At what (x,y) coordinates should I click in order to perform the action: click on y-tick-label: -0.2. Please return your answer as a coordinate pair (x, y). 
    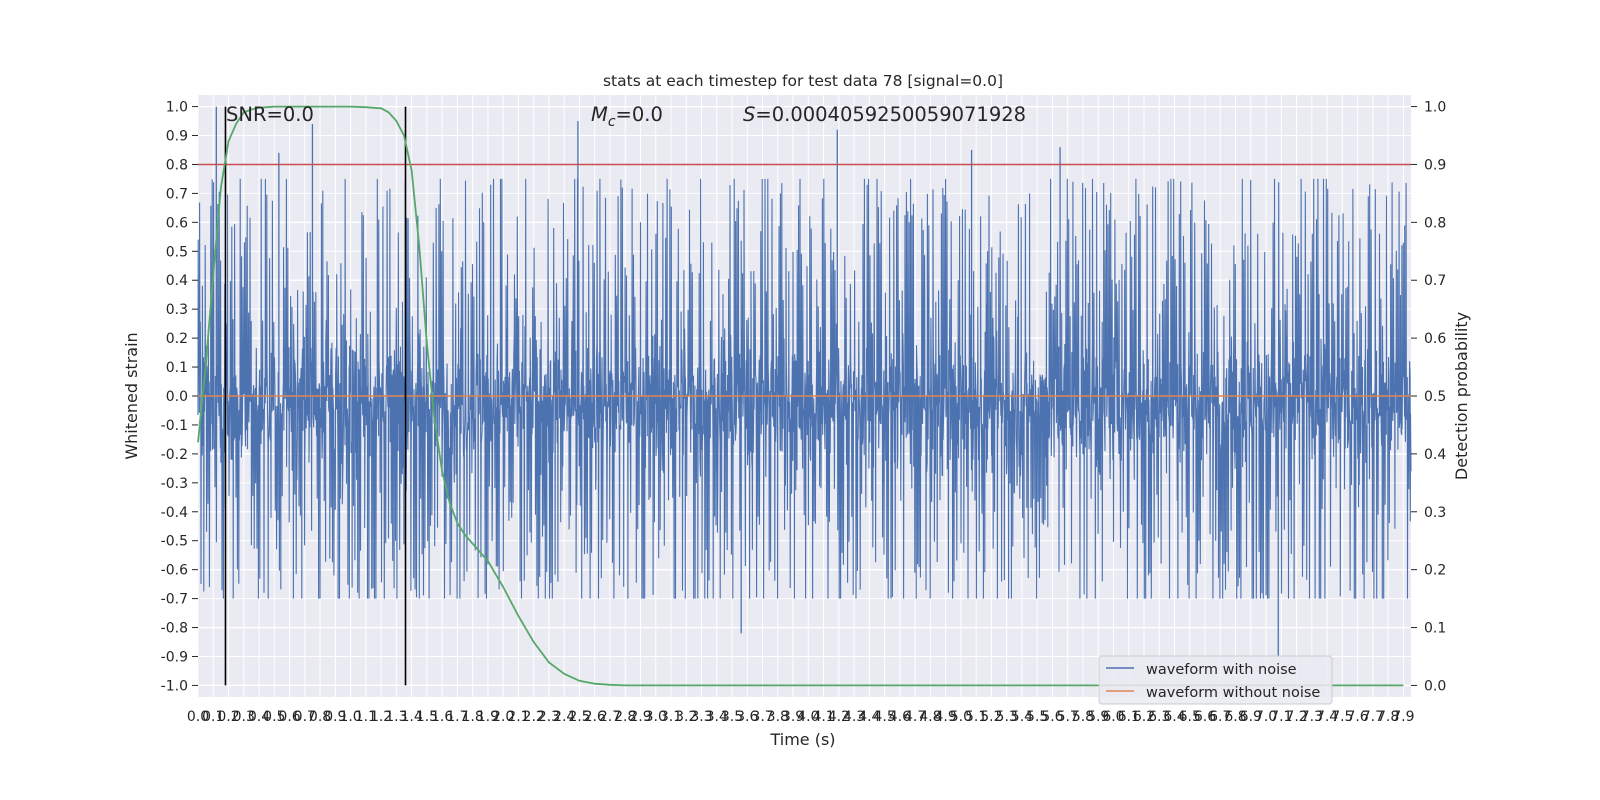
    Looking at the image, I should click on (174, 455).